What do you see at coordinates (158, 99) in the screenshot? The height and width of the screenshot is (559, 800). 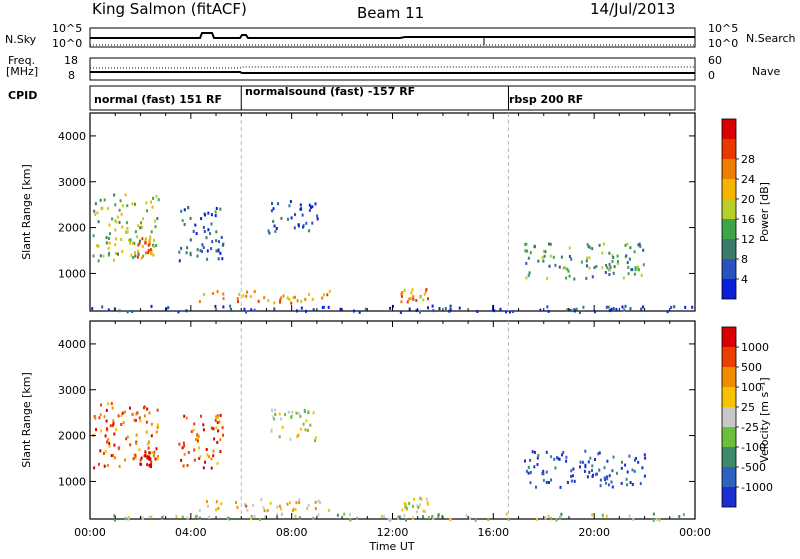 I see `cpid-segment-1: normal (fast) 151 RF` at bounding box center [158, 99].